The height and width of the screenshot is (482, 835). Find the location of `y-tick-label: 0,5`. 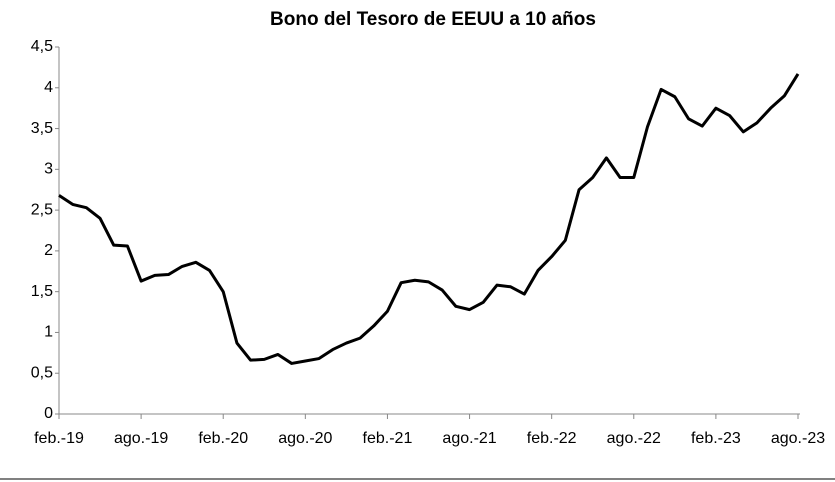

y-tick-label: 0,5 is located at coordinates (42, 372).